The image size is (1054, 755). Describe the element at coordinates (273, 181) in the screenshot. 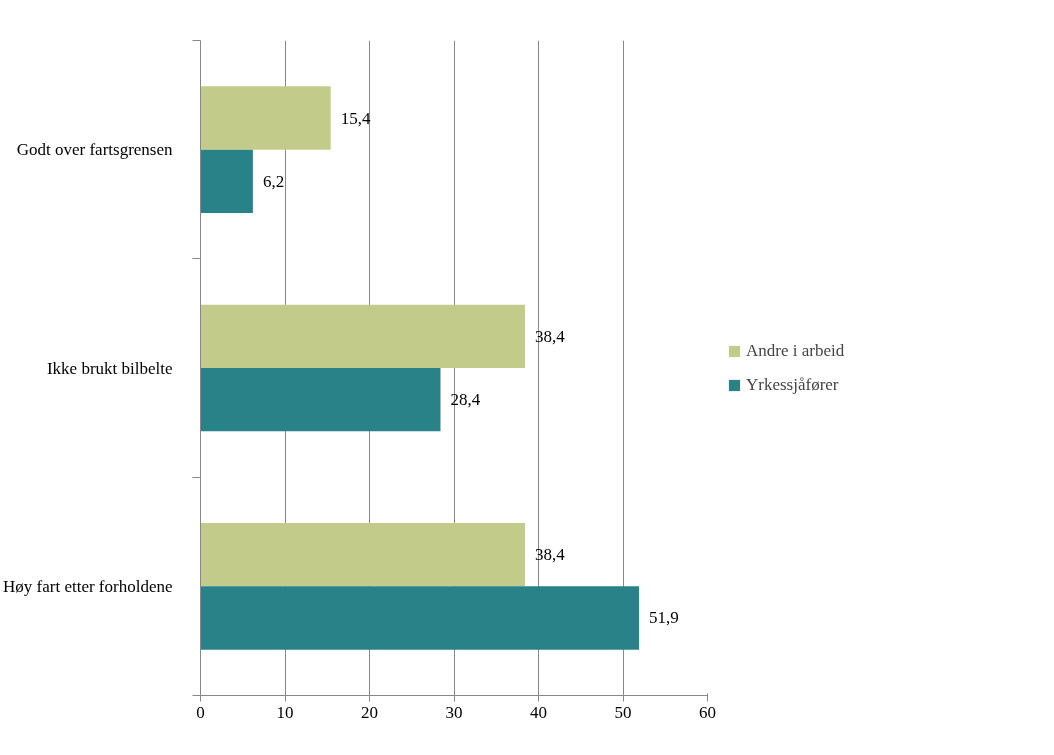

I see `data-label: 6,2` at that location.